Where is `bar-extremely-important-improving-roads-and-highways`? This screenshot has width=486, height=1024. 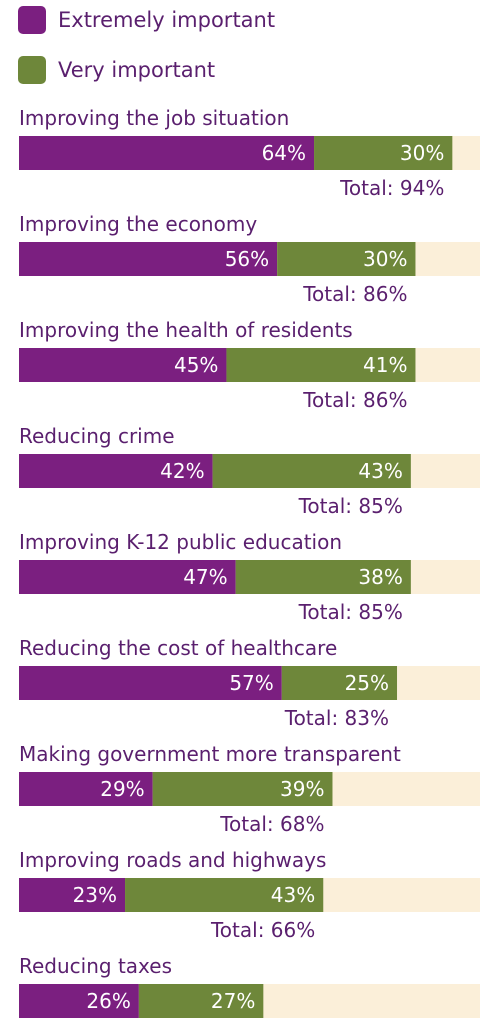 bar-extremely-important-improving-roads-and-highways is located at coordinates (72, 895).